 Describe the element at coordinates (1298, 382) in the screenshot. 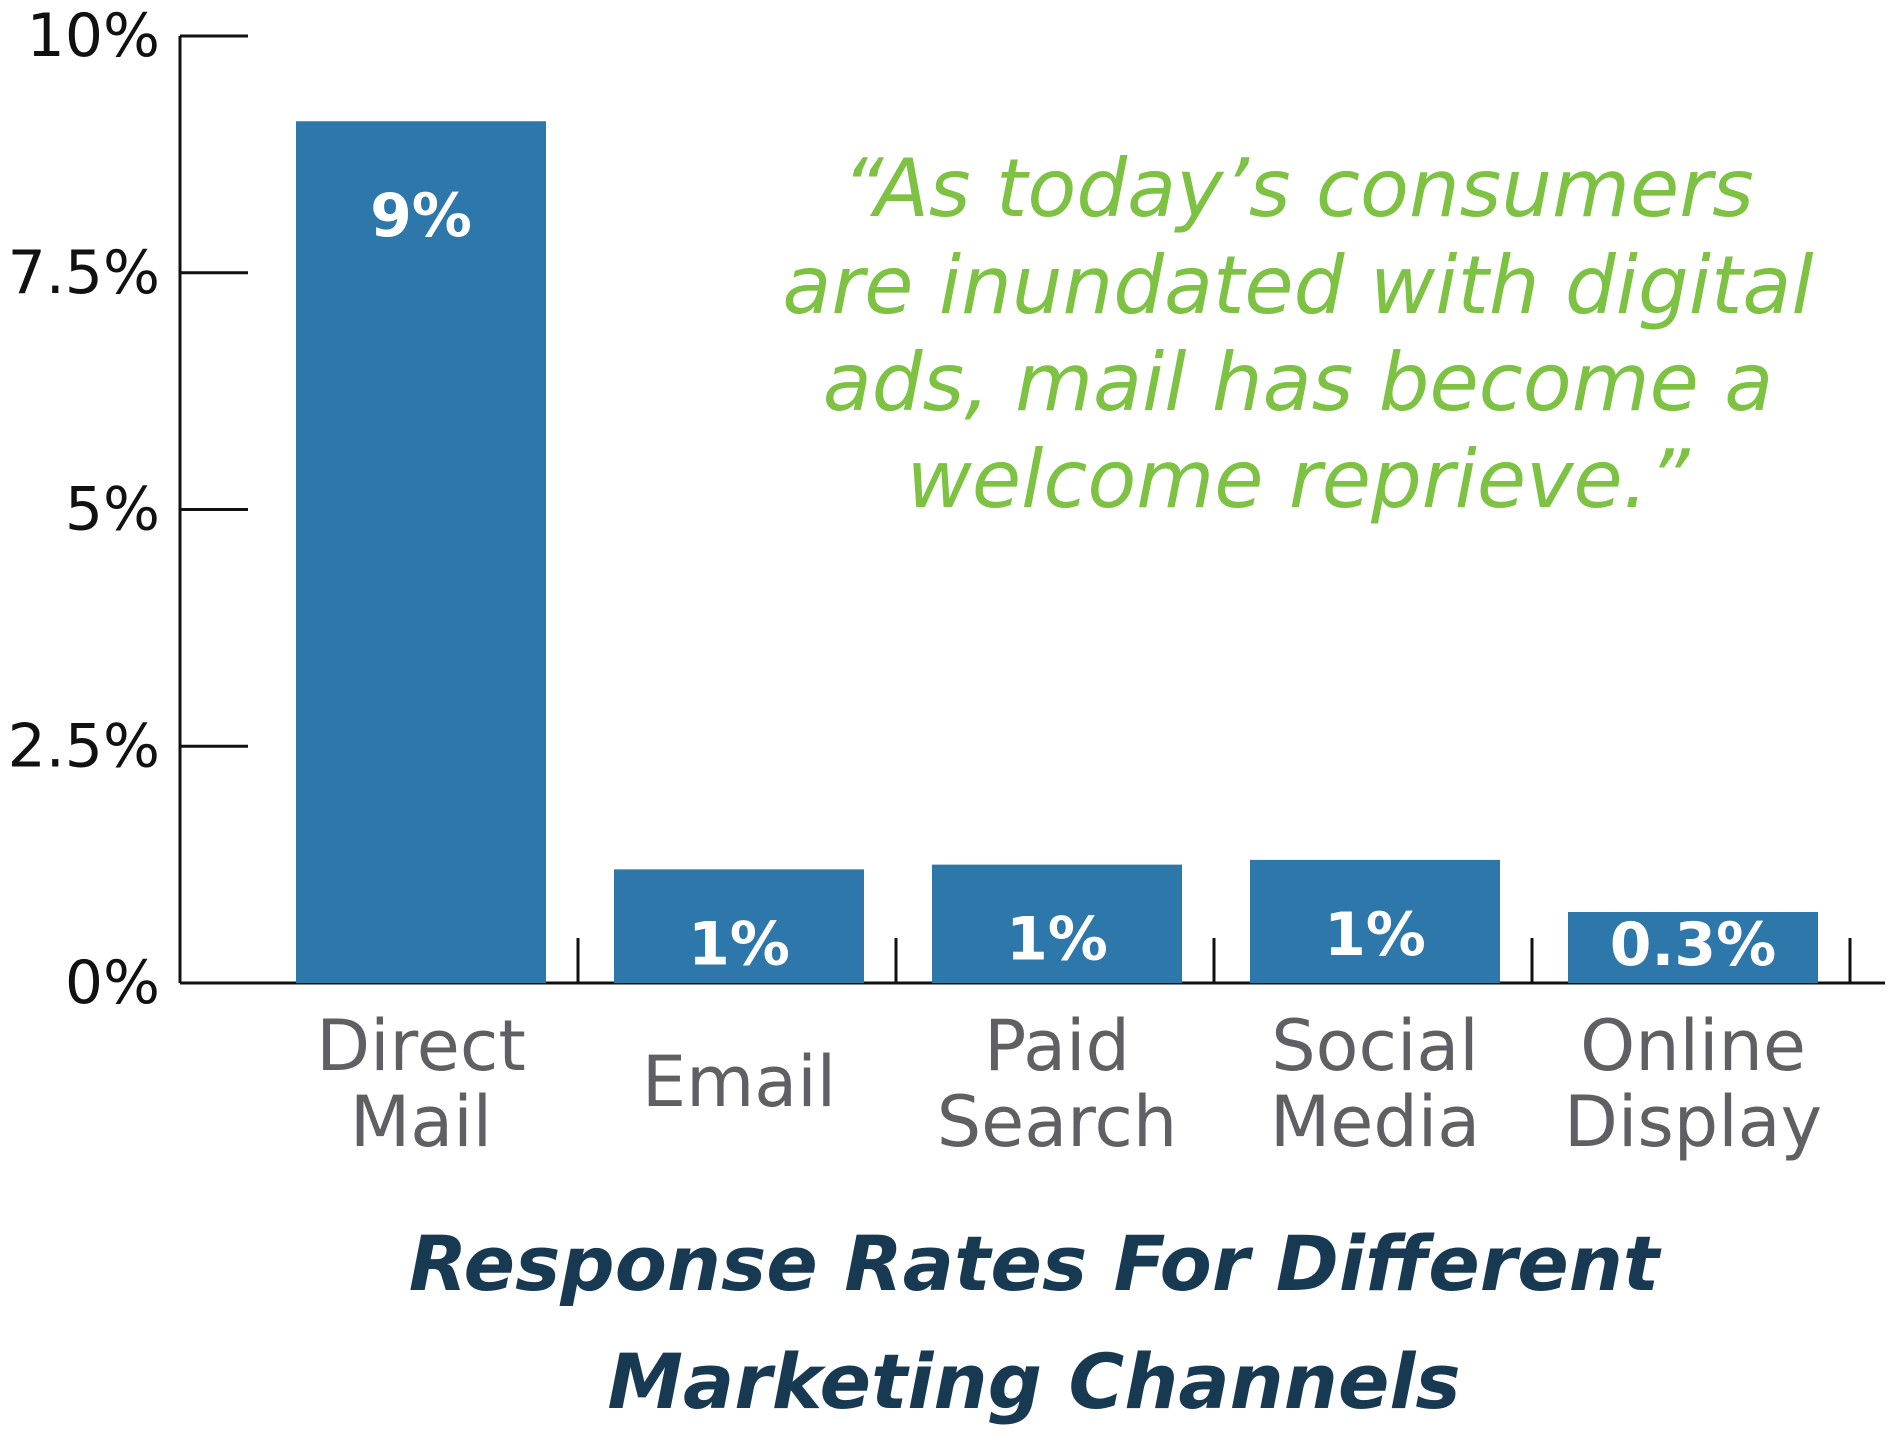

I see `annotation-line: ads, mail has become a` at that location.